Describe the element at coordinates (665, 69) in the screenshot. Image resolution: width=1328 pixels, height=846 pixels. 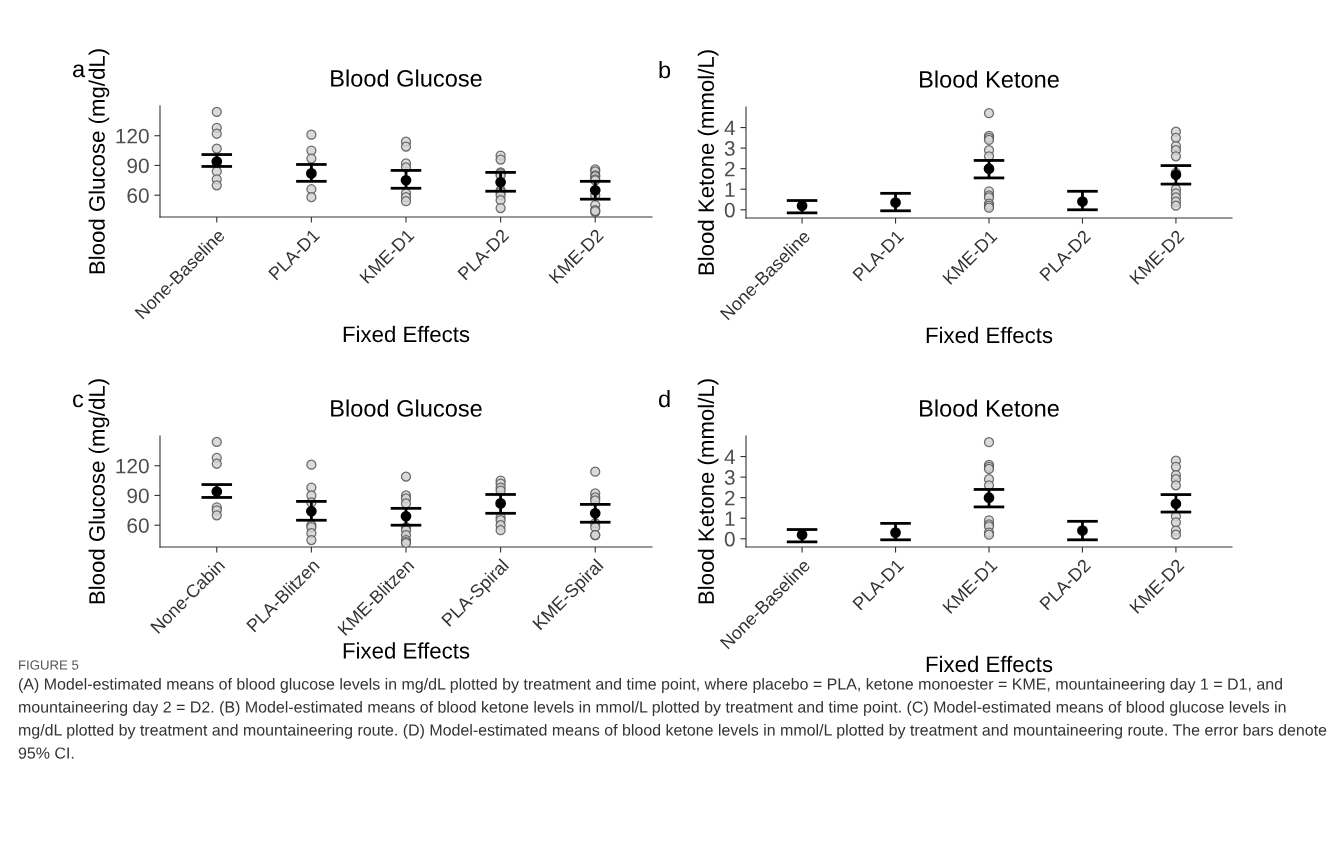
I see `text: b` at that location.